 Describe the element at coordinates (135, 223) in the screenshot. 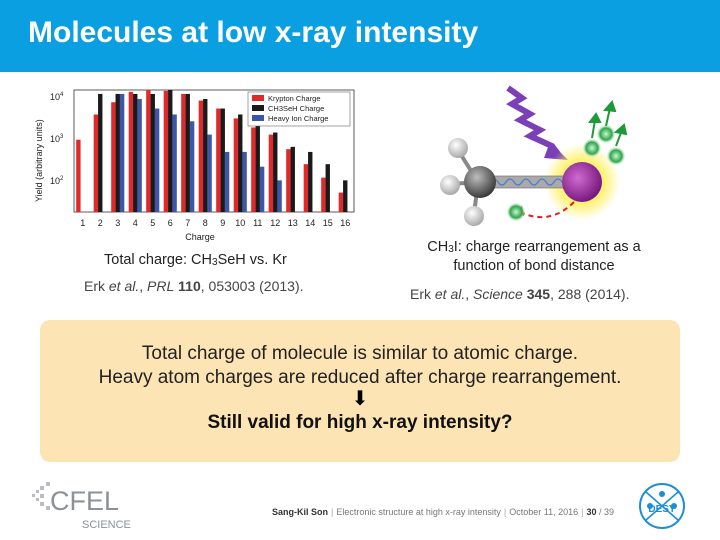

I see `x-tick-label: 4` at that location.